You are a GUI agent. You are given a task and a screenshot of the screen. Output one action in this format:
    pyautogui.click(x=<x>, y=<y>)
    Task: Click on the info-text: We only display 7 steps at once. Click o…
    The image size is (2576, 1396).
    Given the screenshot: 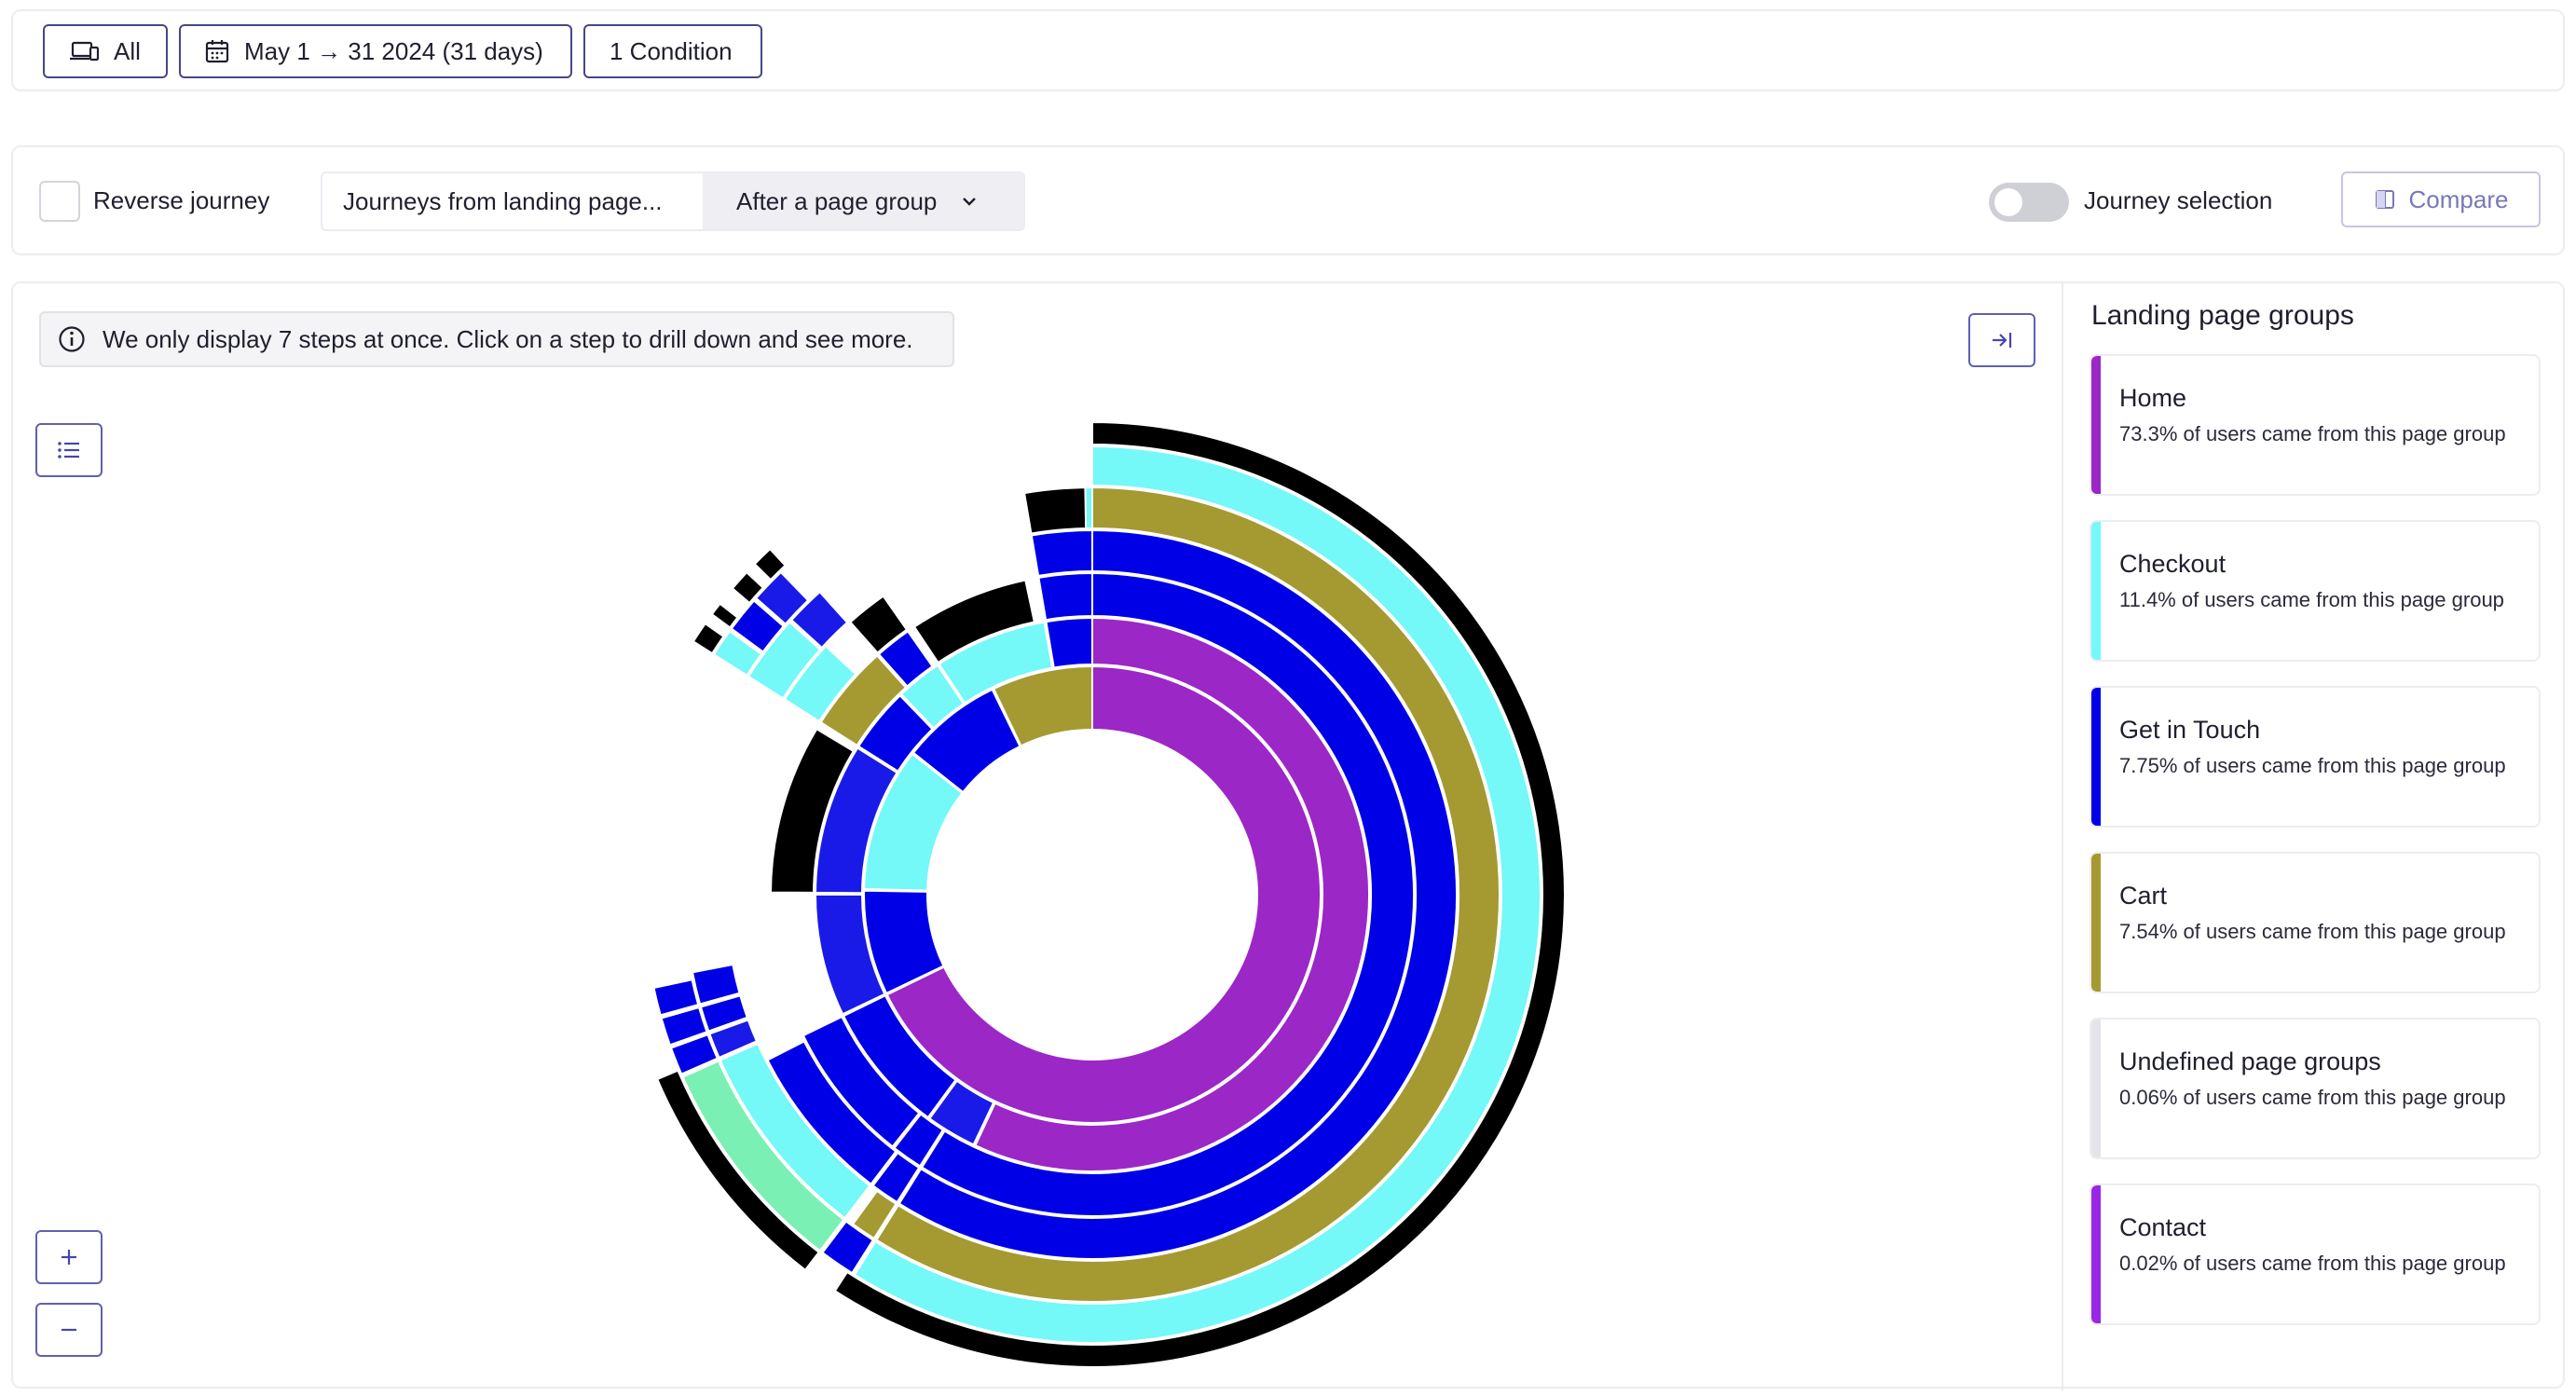 What is the action you would take?
    pyautogui.click(x=508, y=338)
    